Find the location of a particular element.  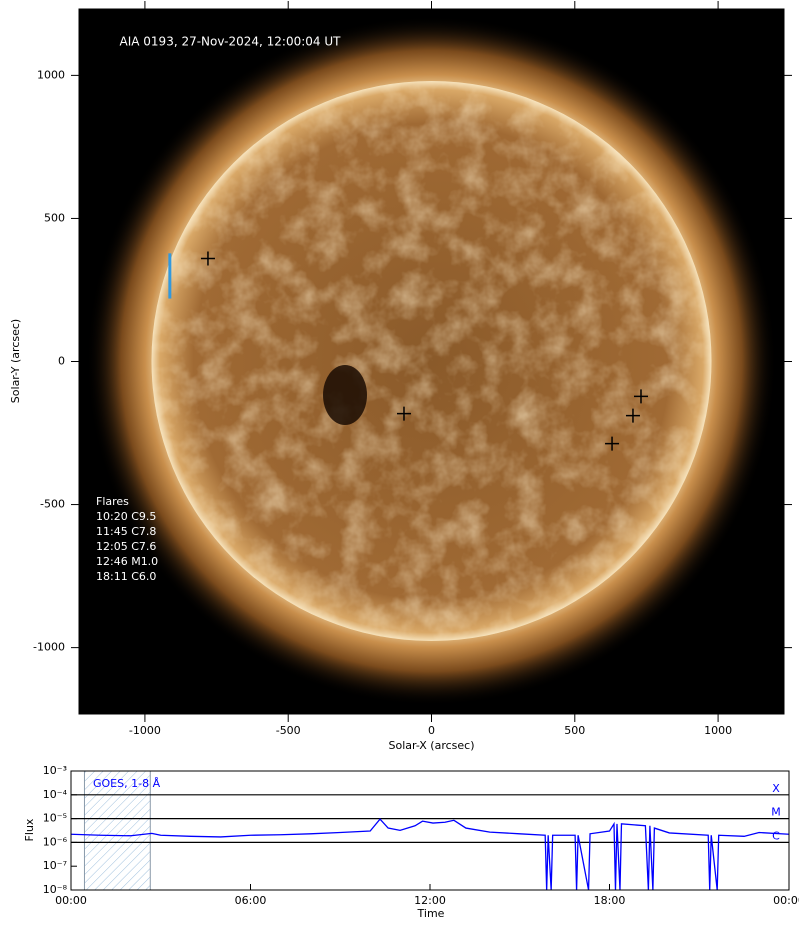

x-tick-label: 12:00 is located at coordinates (430, 900).